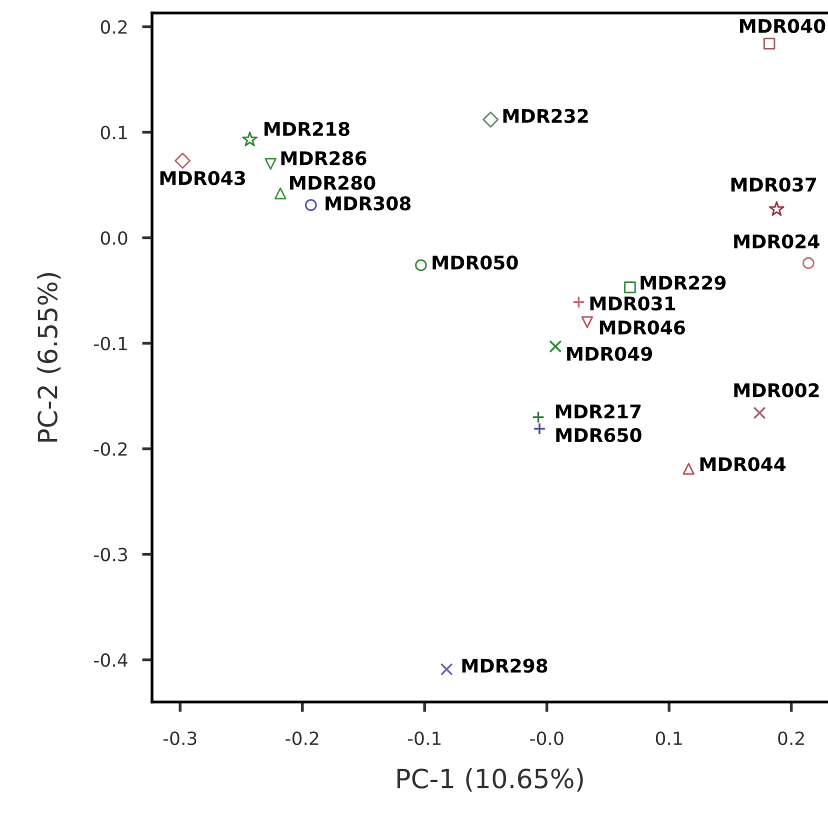  What do you see at coordinates (545, 116) in the screenshot?
I see `series-label: MDR232` at bounding box center [545, 116].